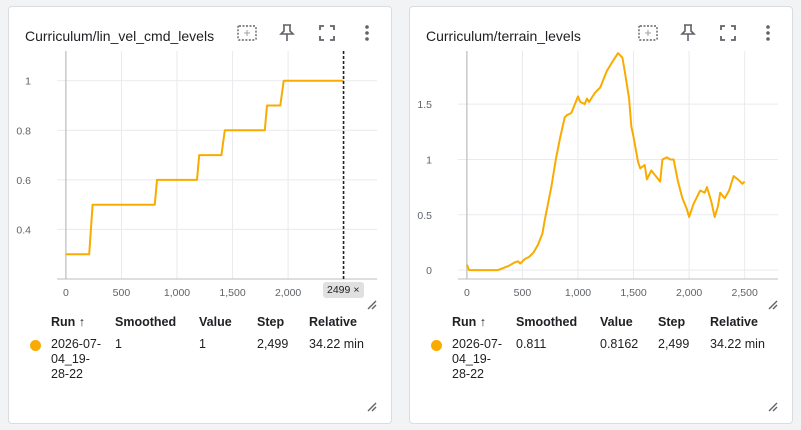  What do you see at coordinates (424, 105) in the screenshot?
I see `y-tick-label: 1.5` at bounding box center [424, 105].